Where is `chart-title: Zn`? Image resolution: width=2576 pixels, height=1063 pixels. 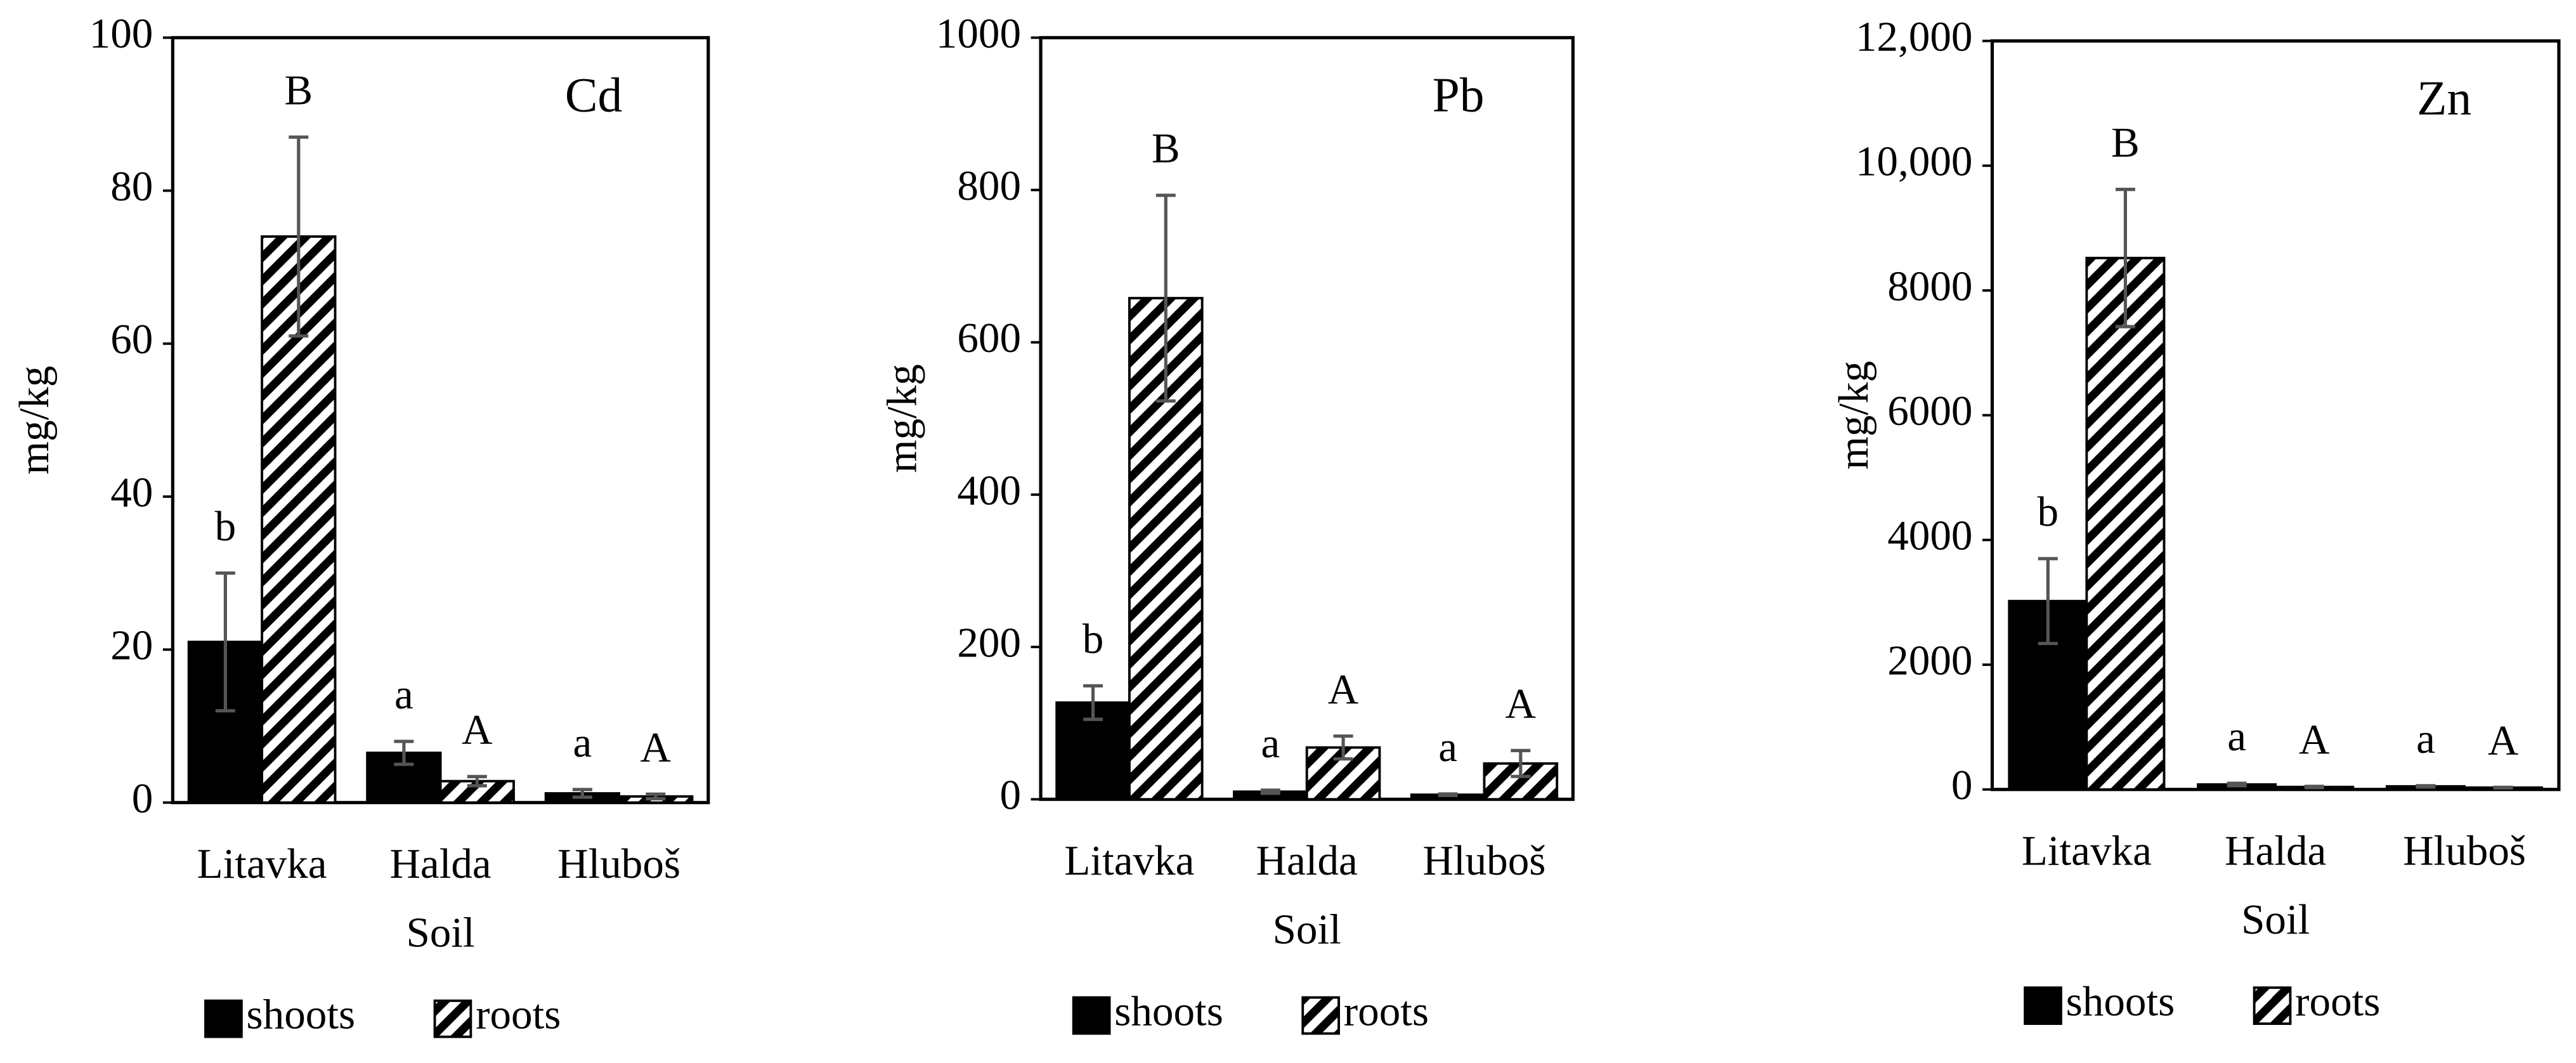
chart-title: Zn is located at coordinates (2444, 97).